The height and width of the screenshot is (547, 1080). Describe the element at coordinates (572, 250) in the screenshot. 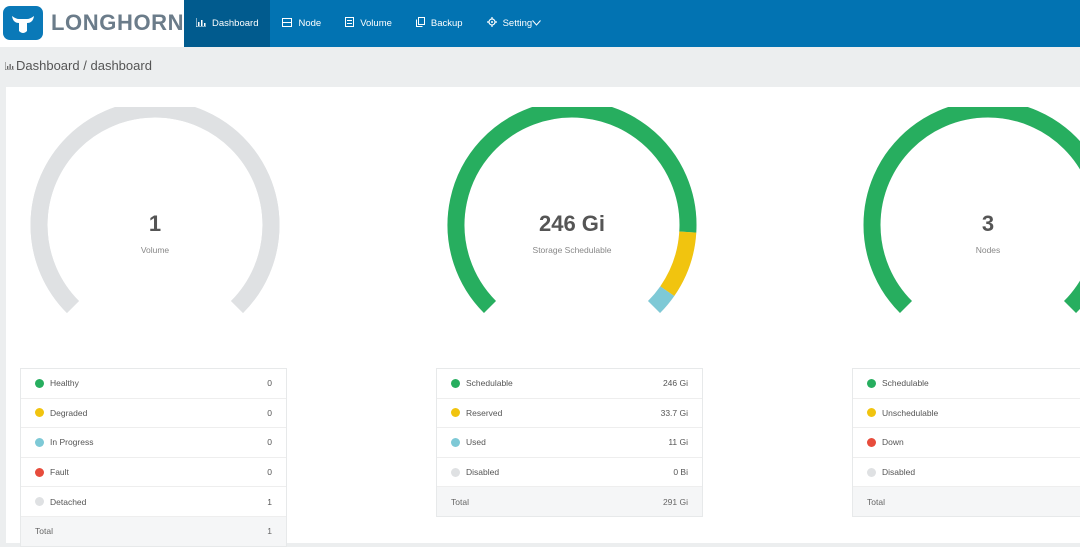

I see `storage-gauge-label: Storage Schedulable` at that location.